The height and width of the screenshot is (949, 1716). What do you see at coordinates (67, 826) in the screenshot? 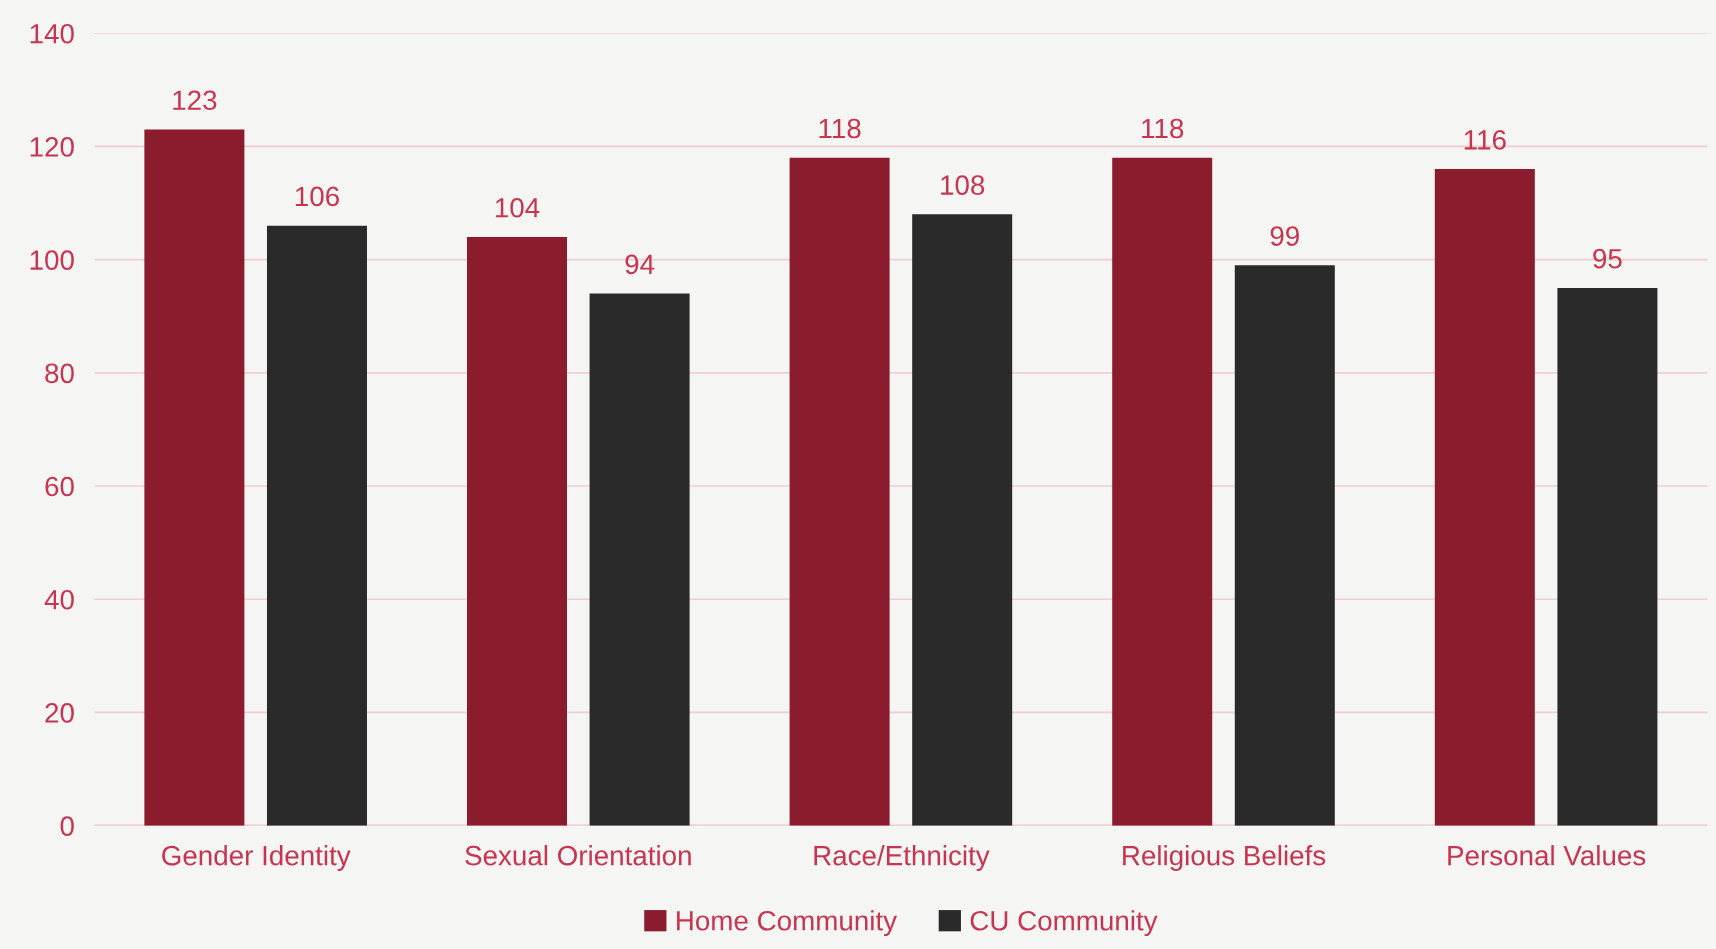
I see `y-tick-label: 0` at bounding box center [67, 826].